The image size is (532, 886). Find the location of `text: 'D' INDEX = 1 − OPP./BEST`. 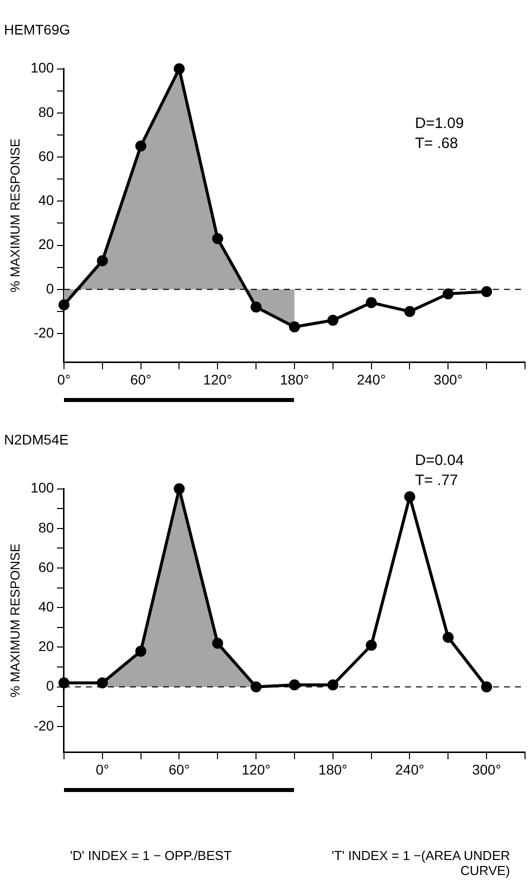

text: 'D' INDEX = 1 − OPP./BEST is located at coordinates (151, 855).